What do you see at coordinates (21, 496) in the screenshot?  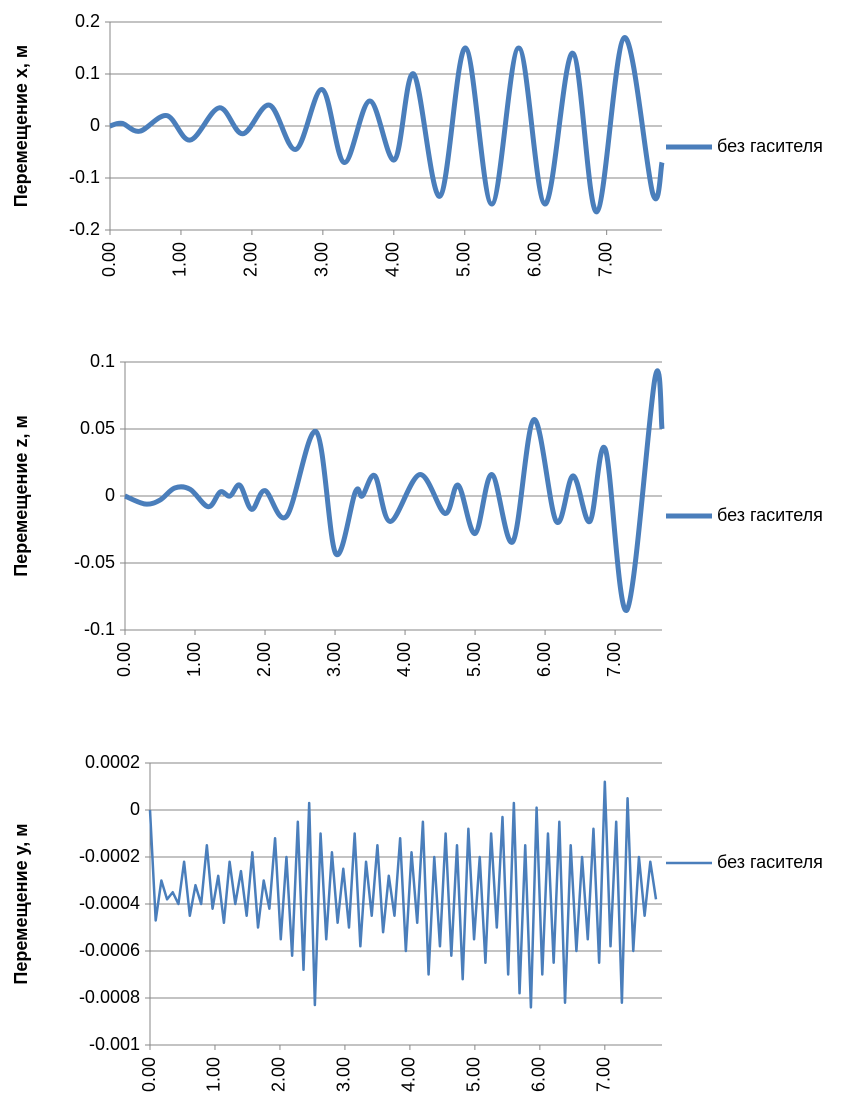 I see `y-axis-title: Перемещение z, м` at bounding box center [21, 496].